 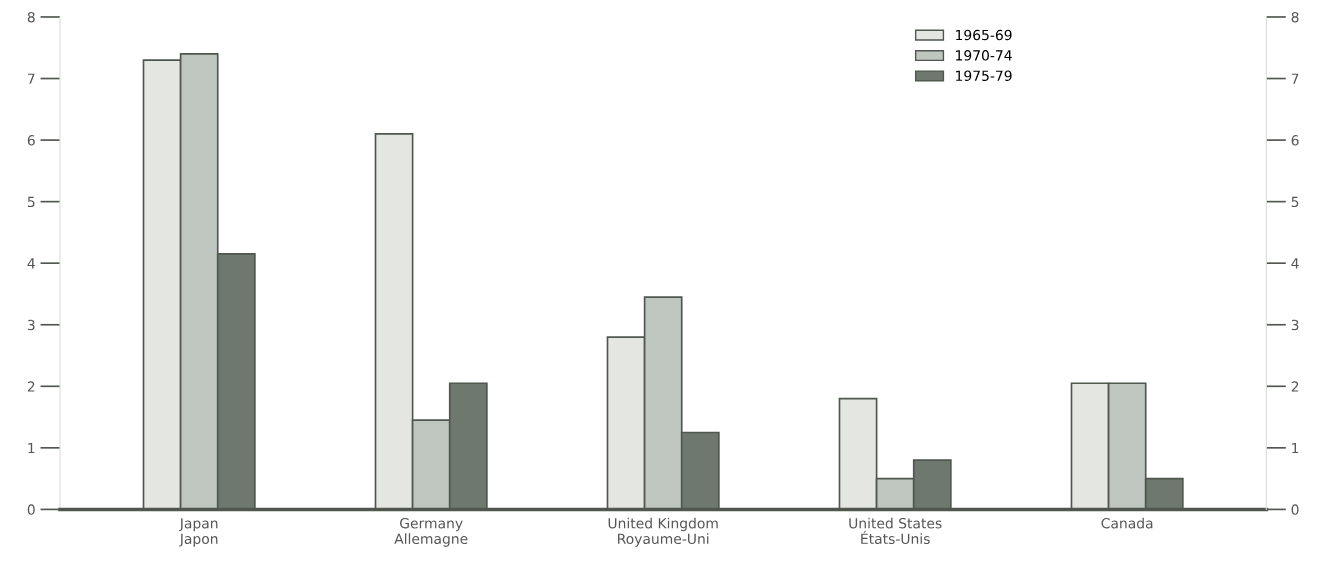 What do you see at coordinates (1295, 202) in the screenshot?
I see `y2-tick-label: 5` at bounding box center [1295, 202].